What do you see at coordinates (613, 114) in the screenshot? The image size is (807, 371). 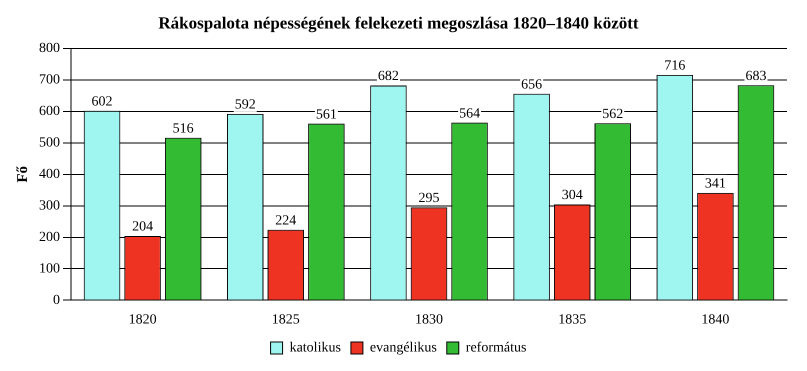 I see `data-label: 562` at bounding box center [613, 114].